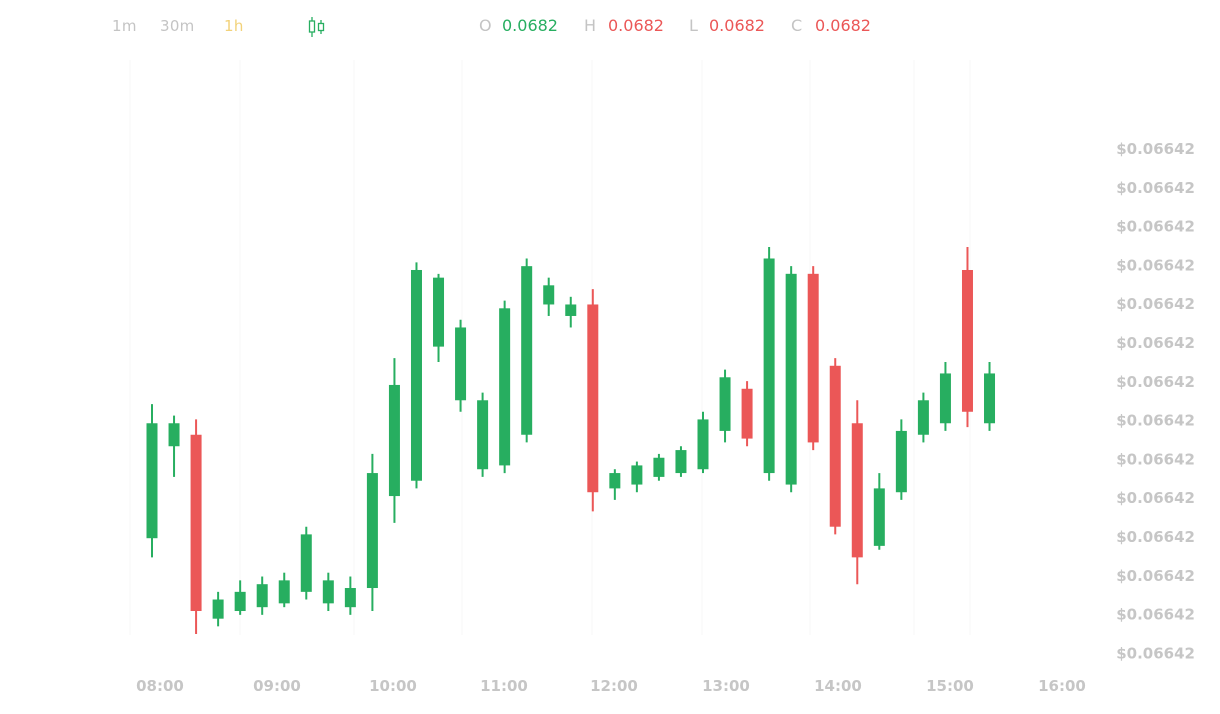  I want to click on ohlc-open-value: 0.0682, so click(530, 25).